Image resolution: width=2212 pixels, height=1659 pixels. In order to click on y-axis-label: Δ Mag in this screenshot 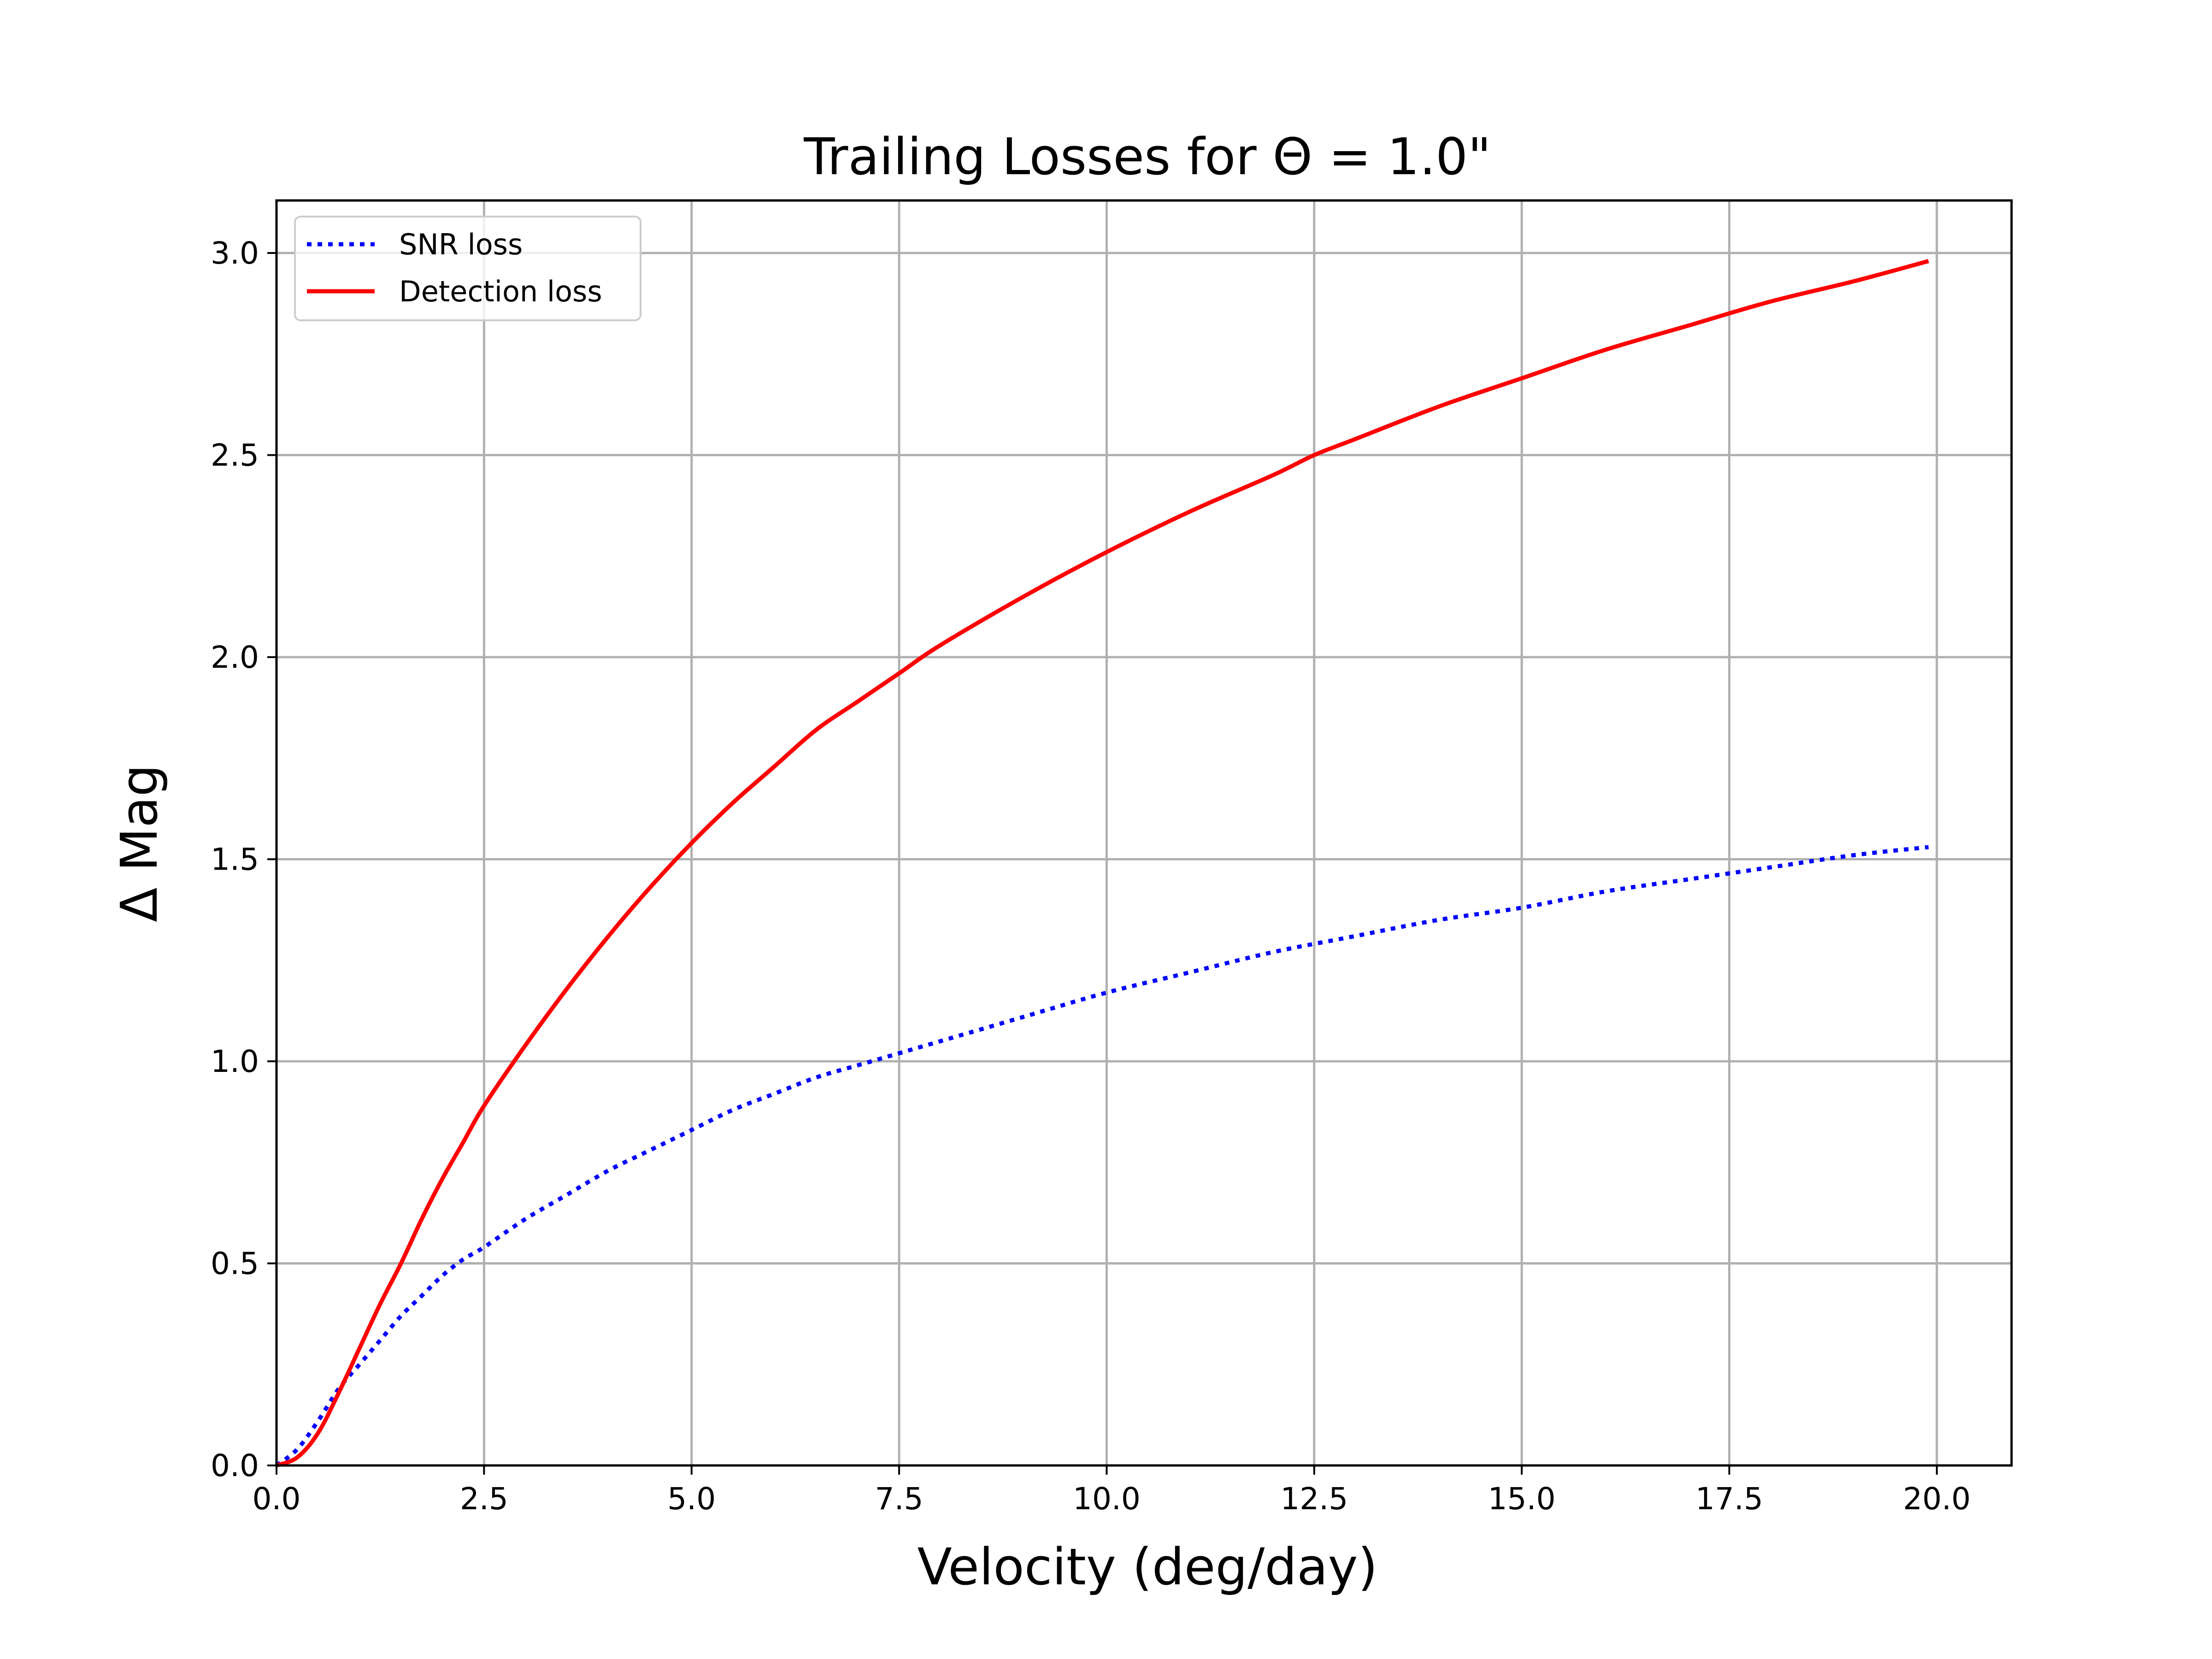, I will do `click(139, 843)`.